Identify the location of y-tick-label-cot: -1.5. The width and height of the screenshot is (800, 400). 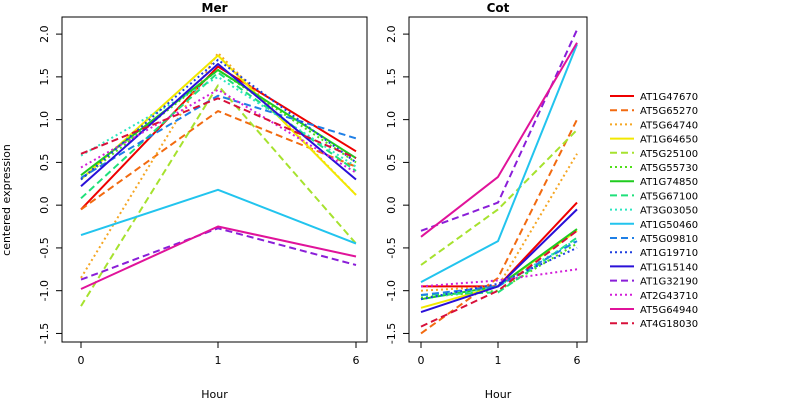
(391, 333).